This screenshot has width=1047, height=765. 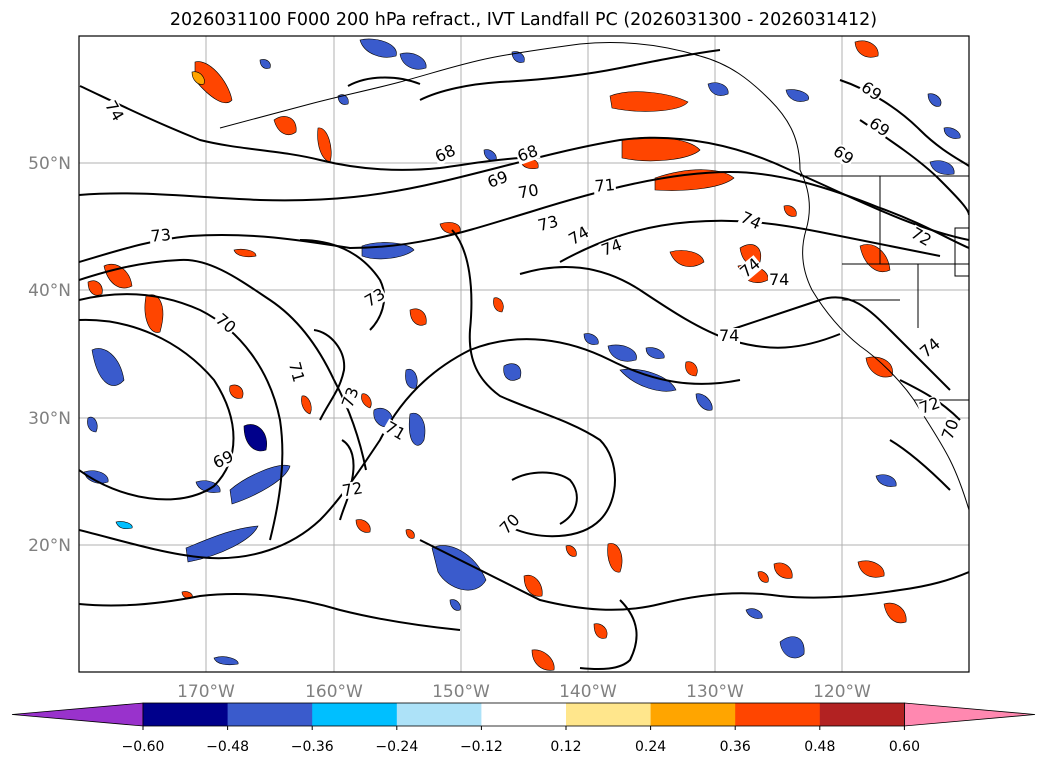 What do you see at coordinates (819, 747) in the screenshot?
I see `colorbar-tick-label: 0.48` at bounding box center [819, 747].